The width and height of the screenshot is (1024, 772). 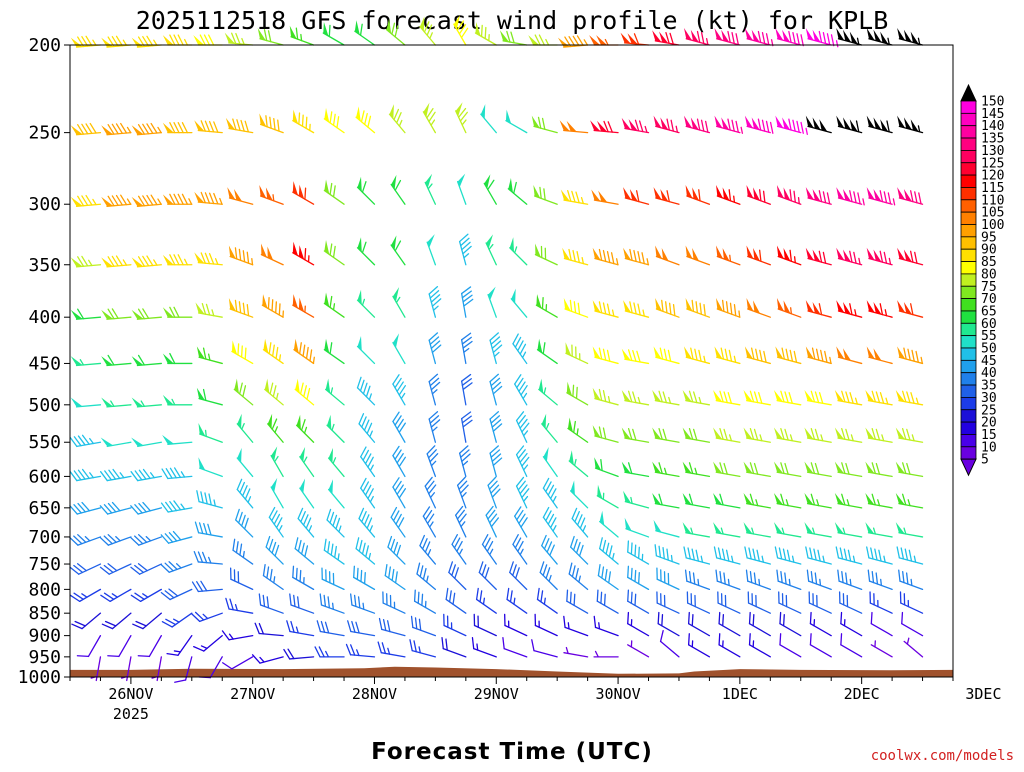 I want to click on y-tick-label: 650, so click(x=44, y=508).